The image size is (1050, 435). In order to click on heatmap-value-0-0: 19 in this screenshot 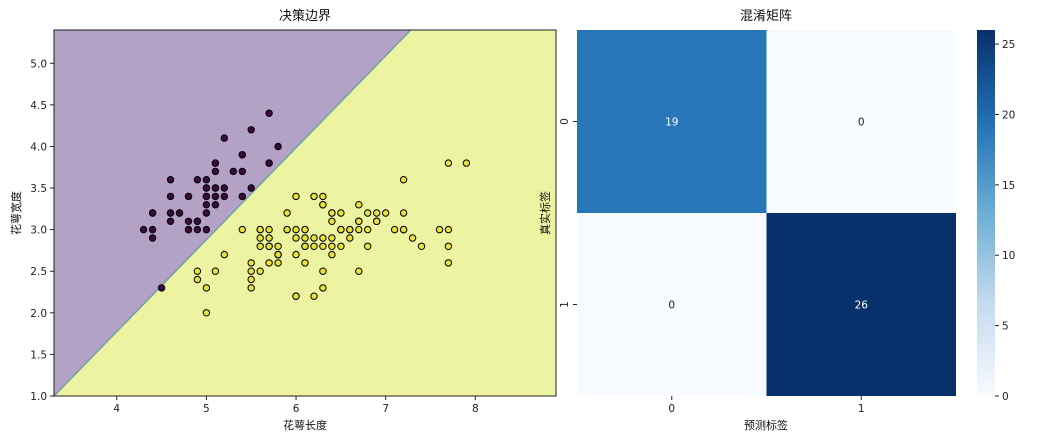, I will do `click(671, 123)`.